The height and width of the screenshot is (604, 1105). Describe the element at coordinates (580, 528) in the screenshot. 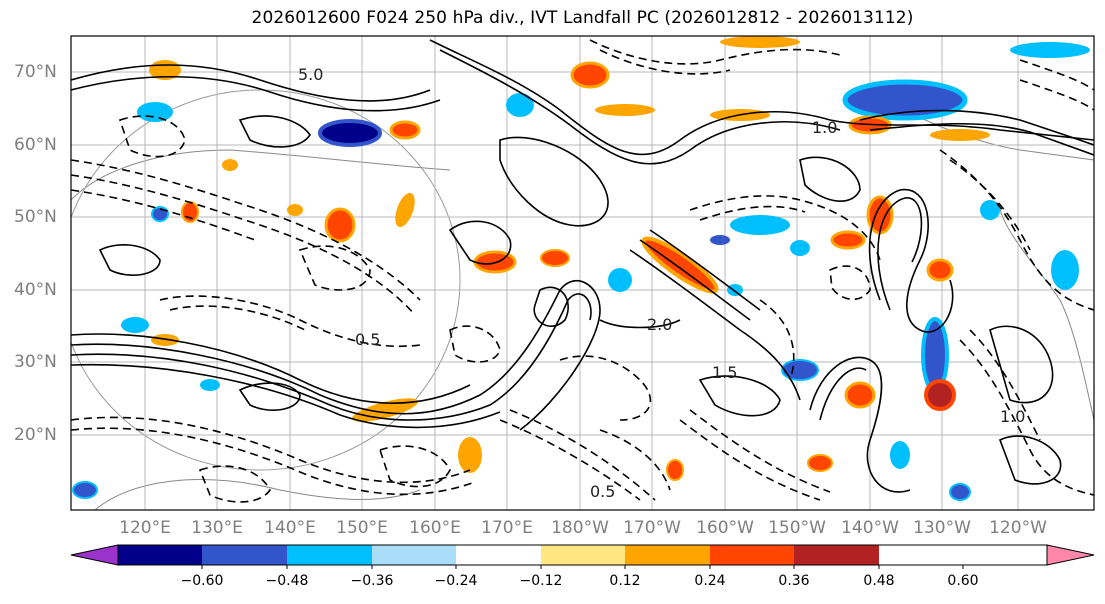

I see `lon-label: 180°W` at that location.